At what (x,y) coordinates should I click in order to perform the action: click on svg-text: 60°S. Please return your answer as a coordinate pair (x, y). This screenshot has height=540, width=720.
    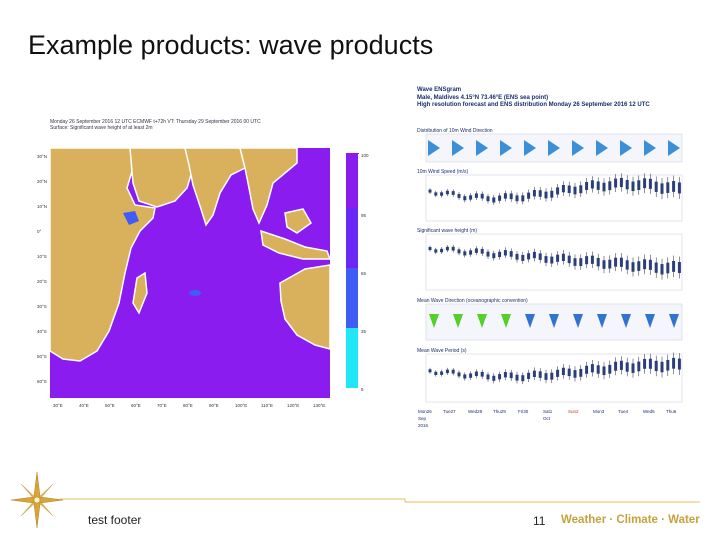
    Looking at the image, I should click on (42, 381).